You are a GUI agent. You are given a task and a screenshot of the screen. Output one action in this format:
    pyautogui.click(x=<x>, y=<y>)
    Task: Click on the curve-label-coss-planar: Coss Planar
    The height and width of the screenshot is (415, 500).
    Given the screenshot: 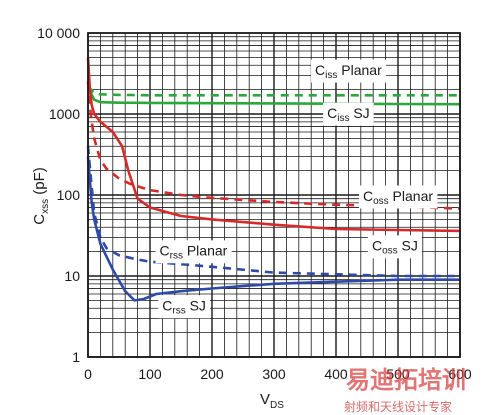 What is the action you would take?
    pyautogui.click(x=398, y=197)
    